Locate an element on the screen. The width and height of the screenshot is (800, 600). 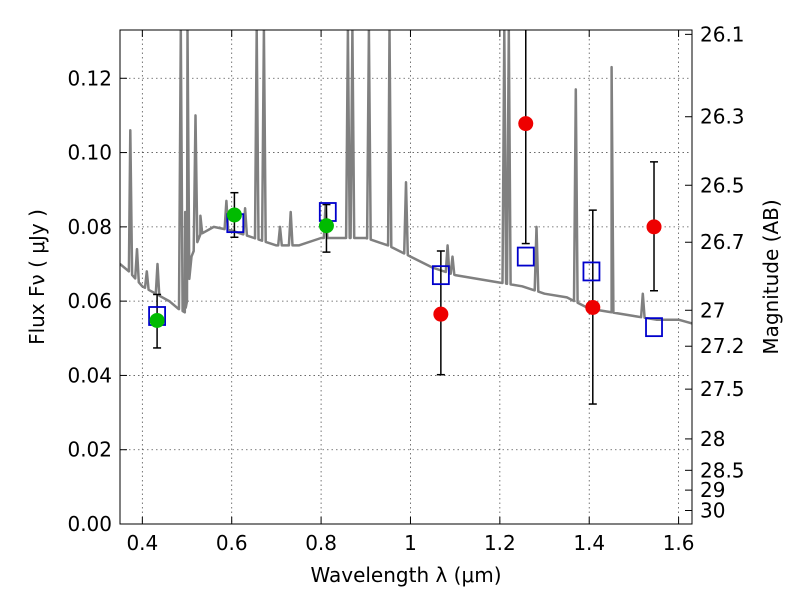
x-tick-label: 1 is located at coordinates (410, 543).